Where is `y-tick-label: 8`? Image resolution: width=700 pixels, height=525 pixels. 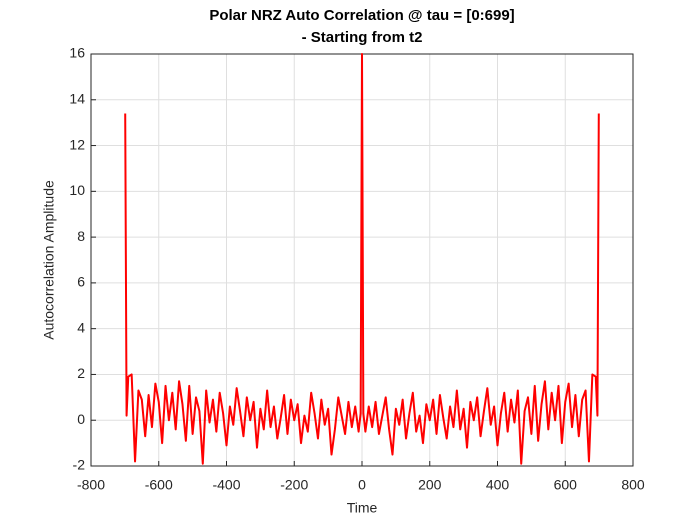
y-tick-label: 8 is located at coordinates (81, 236).